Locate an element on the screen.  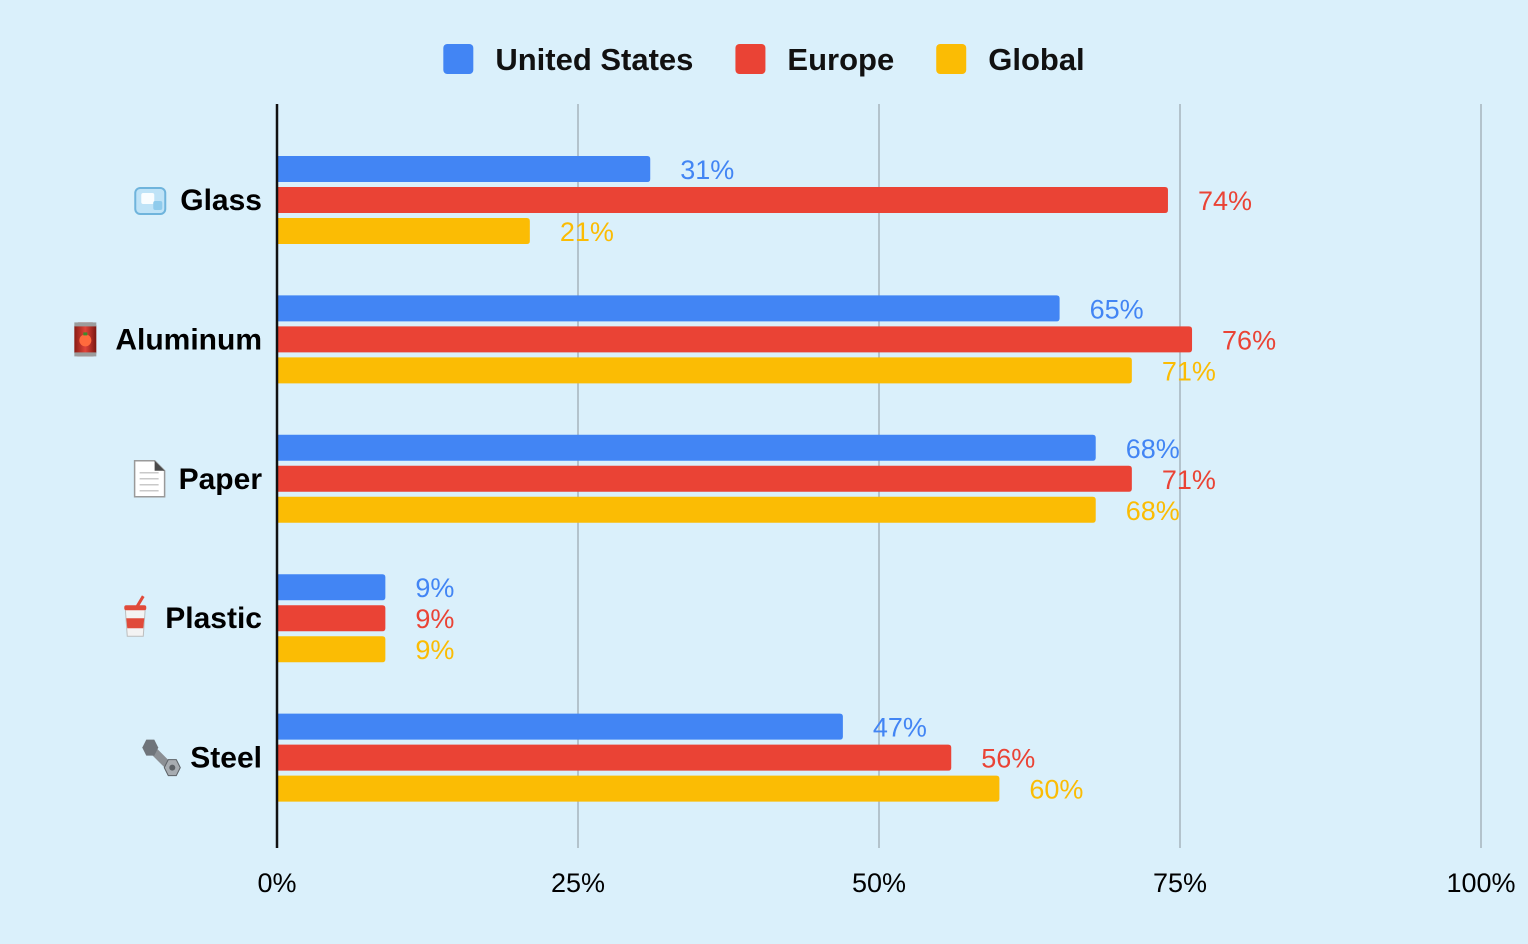
legend-label: United States is located at coordinates (594, 59).